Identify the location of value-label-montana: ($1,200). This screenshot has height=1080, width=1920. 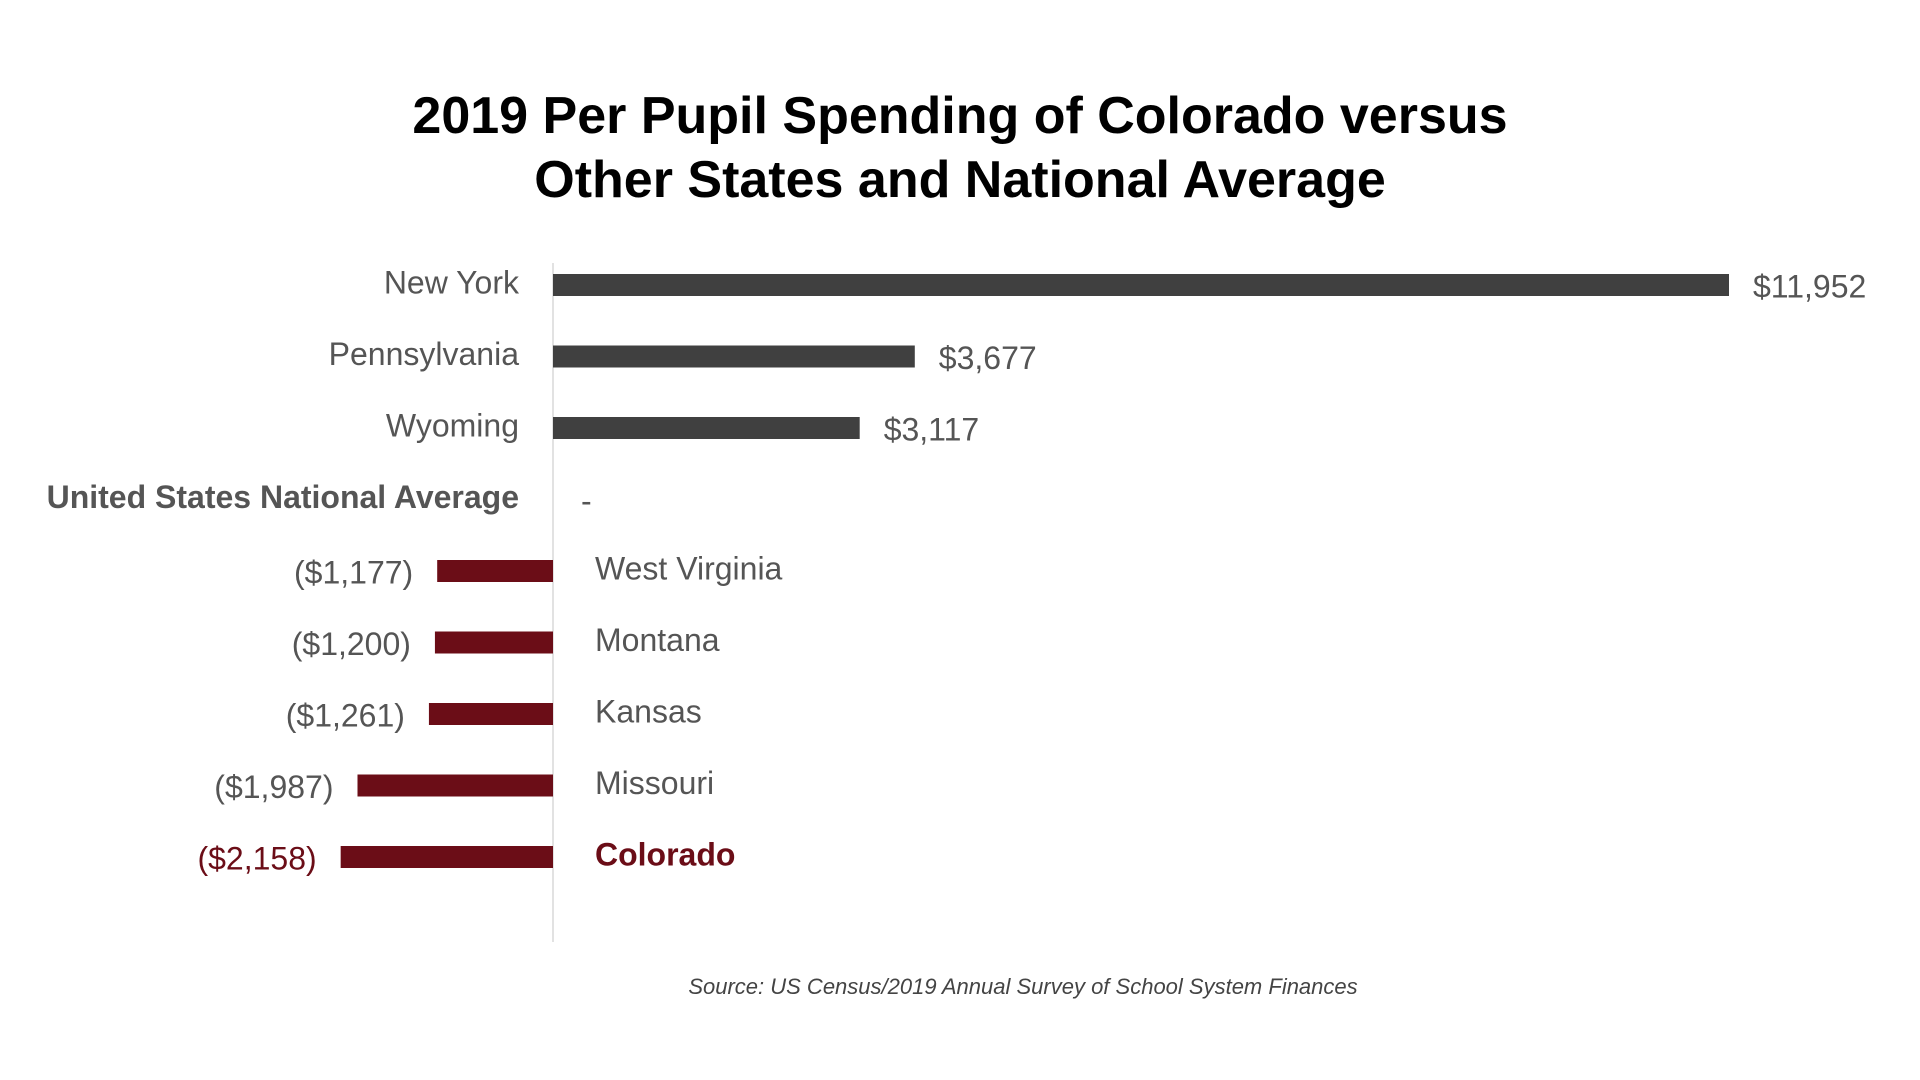
(351, 644).